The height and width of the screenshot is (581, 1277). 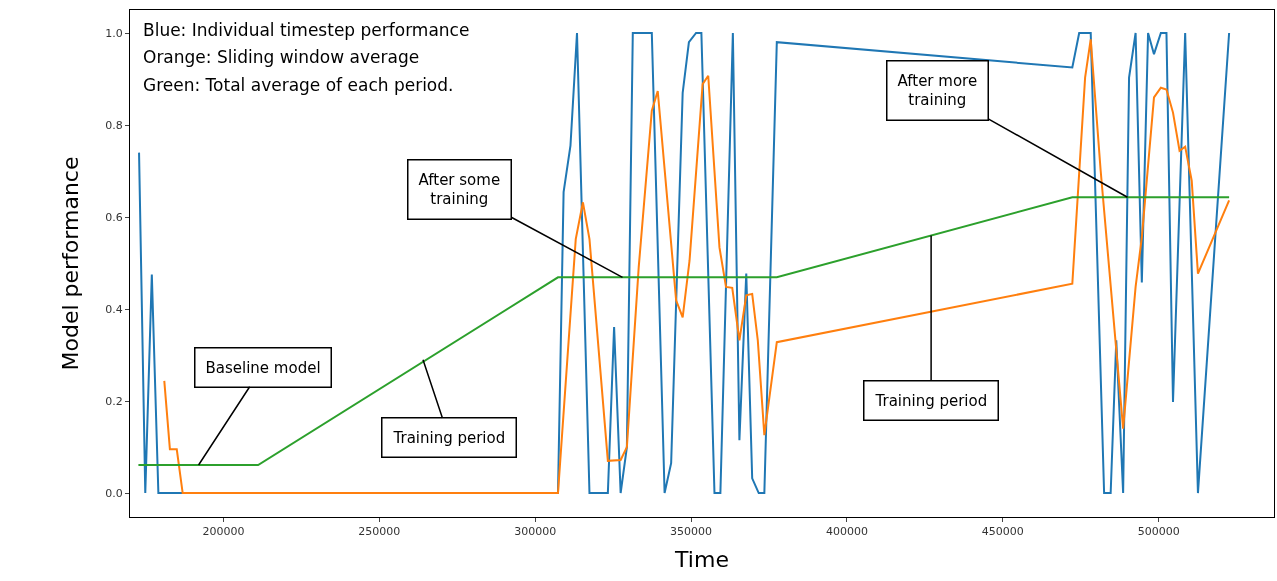 I want to click on x-tick-label: 350000, so click(x=691, y=532).